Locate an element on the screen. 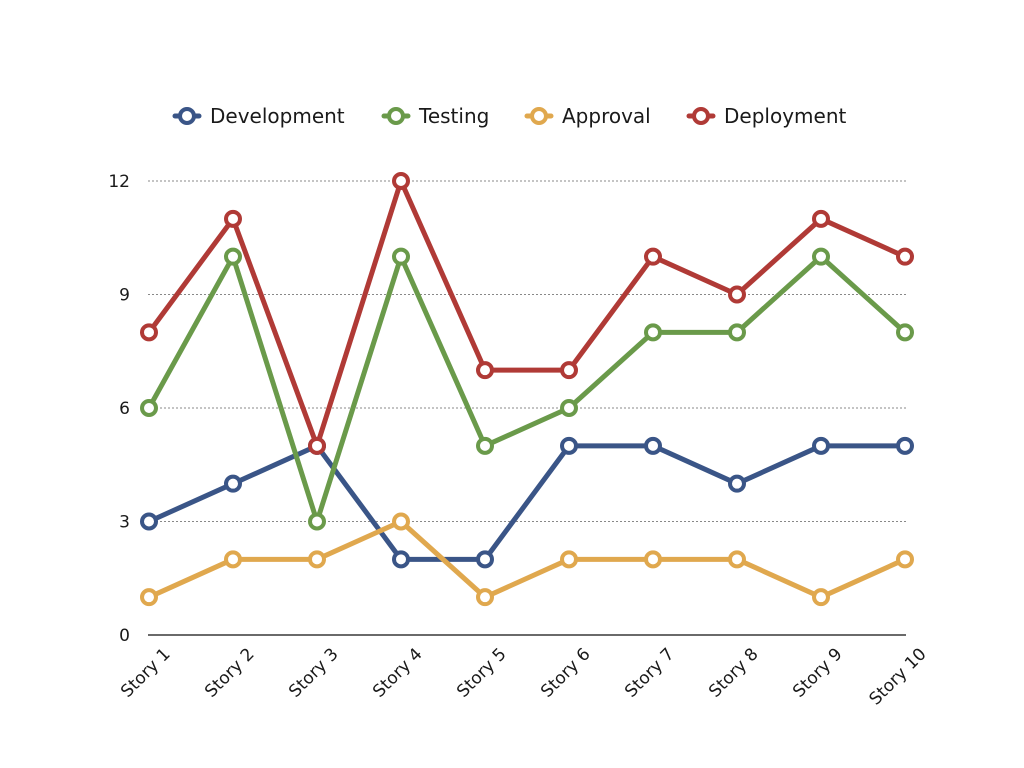 Image resolution: width=1024 pixels, height=768 pixels. legend-item-approval: Approval is located at coordinates (587, 116).